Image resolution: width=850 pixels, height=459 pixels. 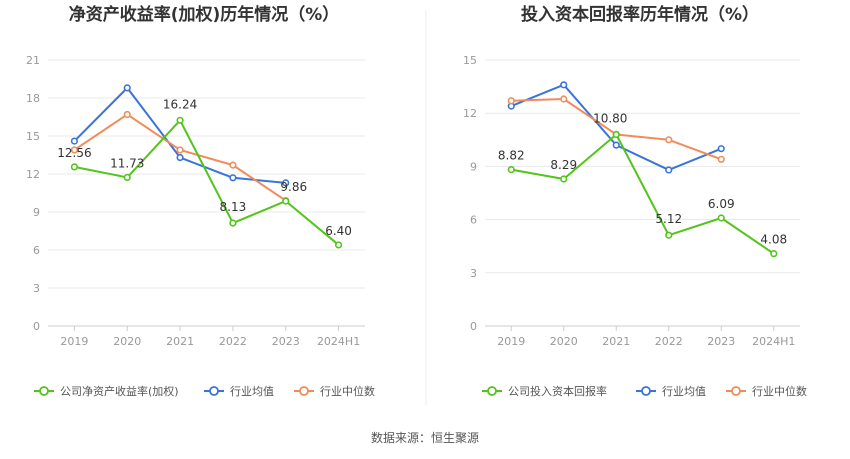 What do you see at coordinates (33, 98) in the screenshot?
I see `y-tick-label: 18` at bounding box center [33, 98].